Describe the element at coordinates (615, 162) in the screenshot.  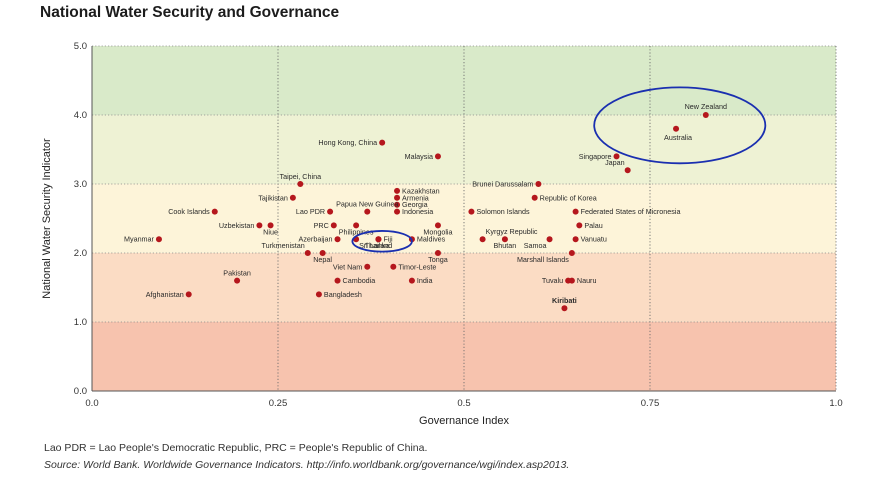
I see `point-label: Japan` at that location.